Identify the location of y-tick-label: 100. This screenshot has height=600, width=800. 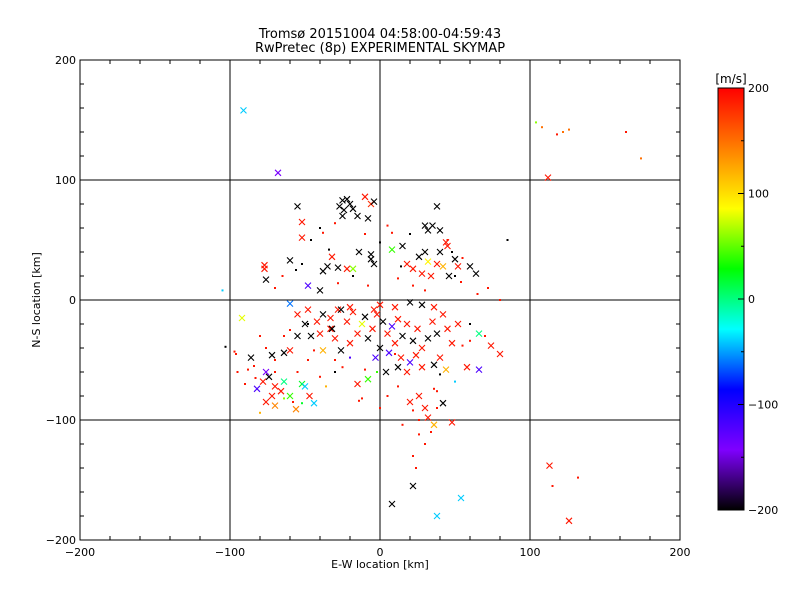
(65, 180).